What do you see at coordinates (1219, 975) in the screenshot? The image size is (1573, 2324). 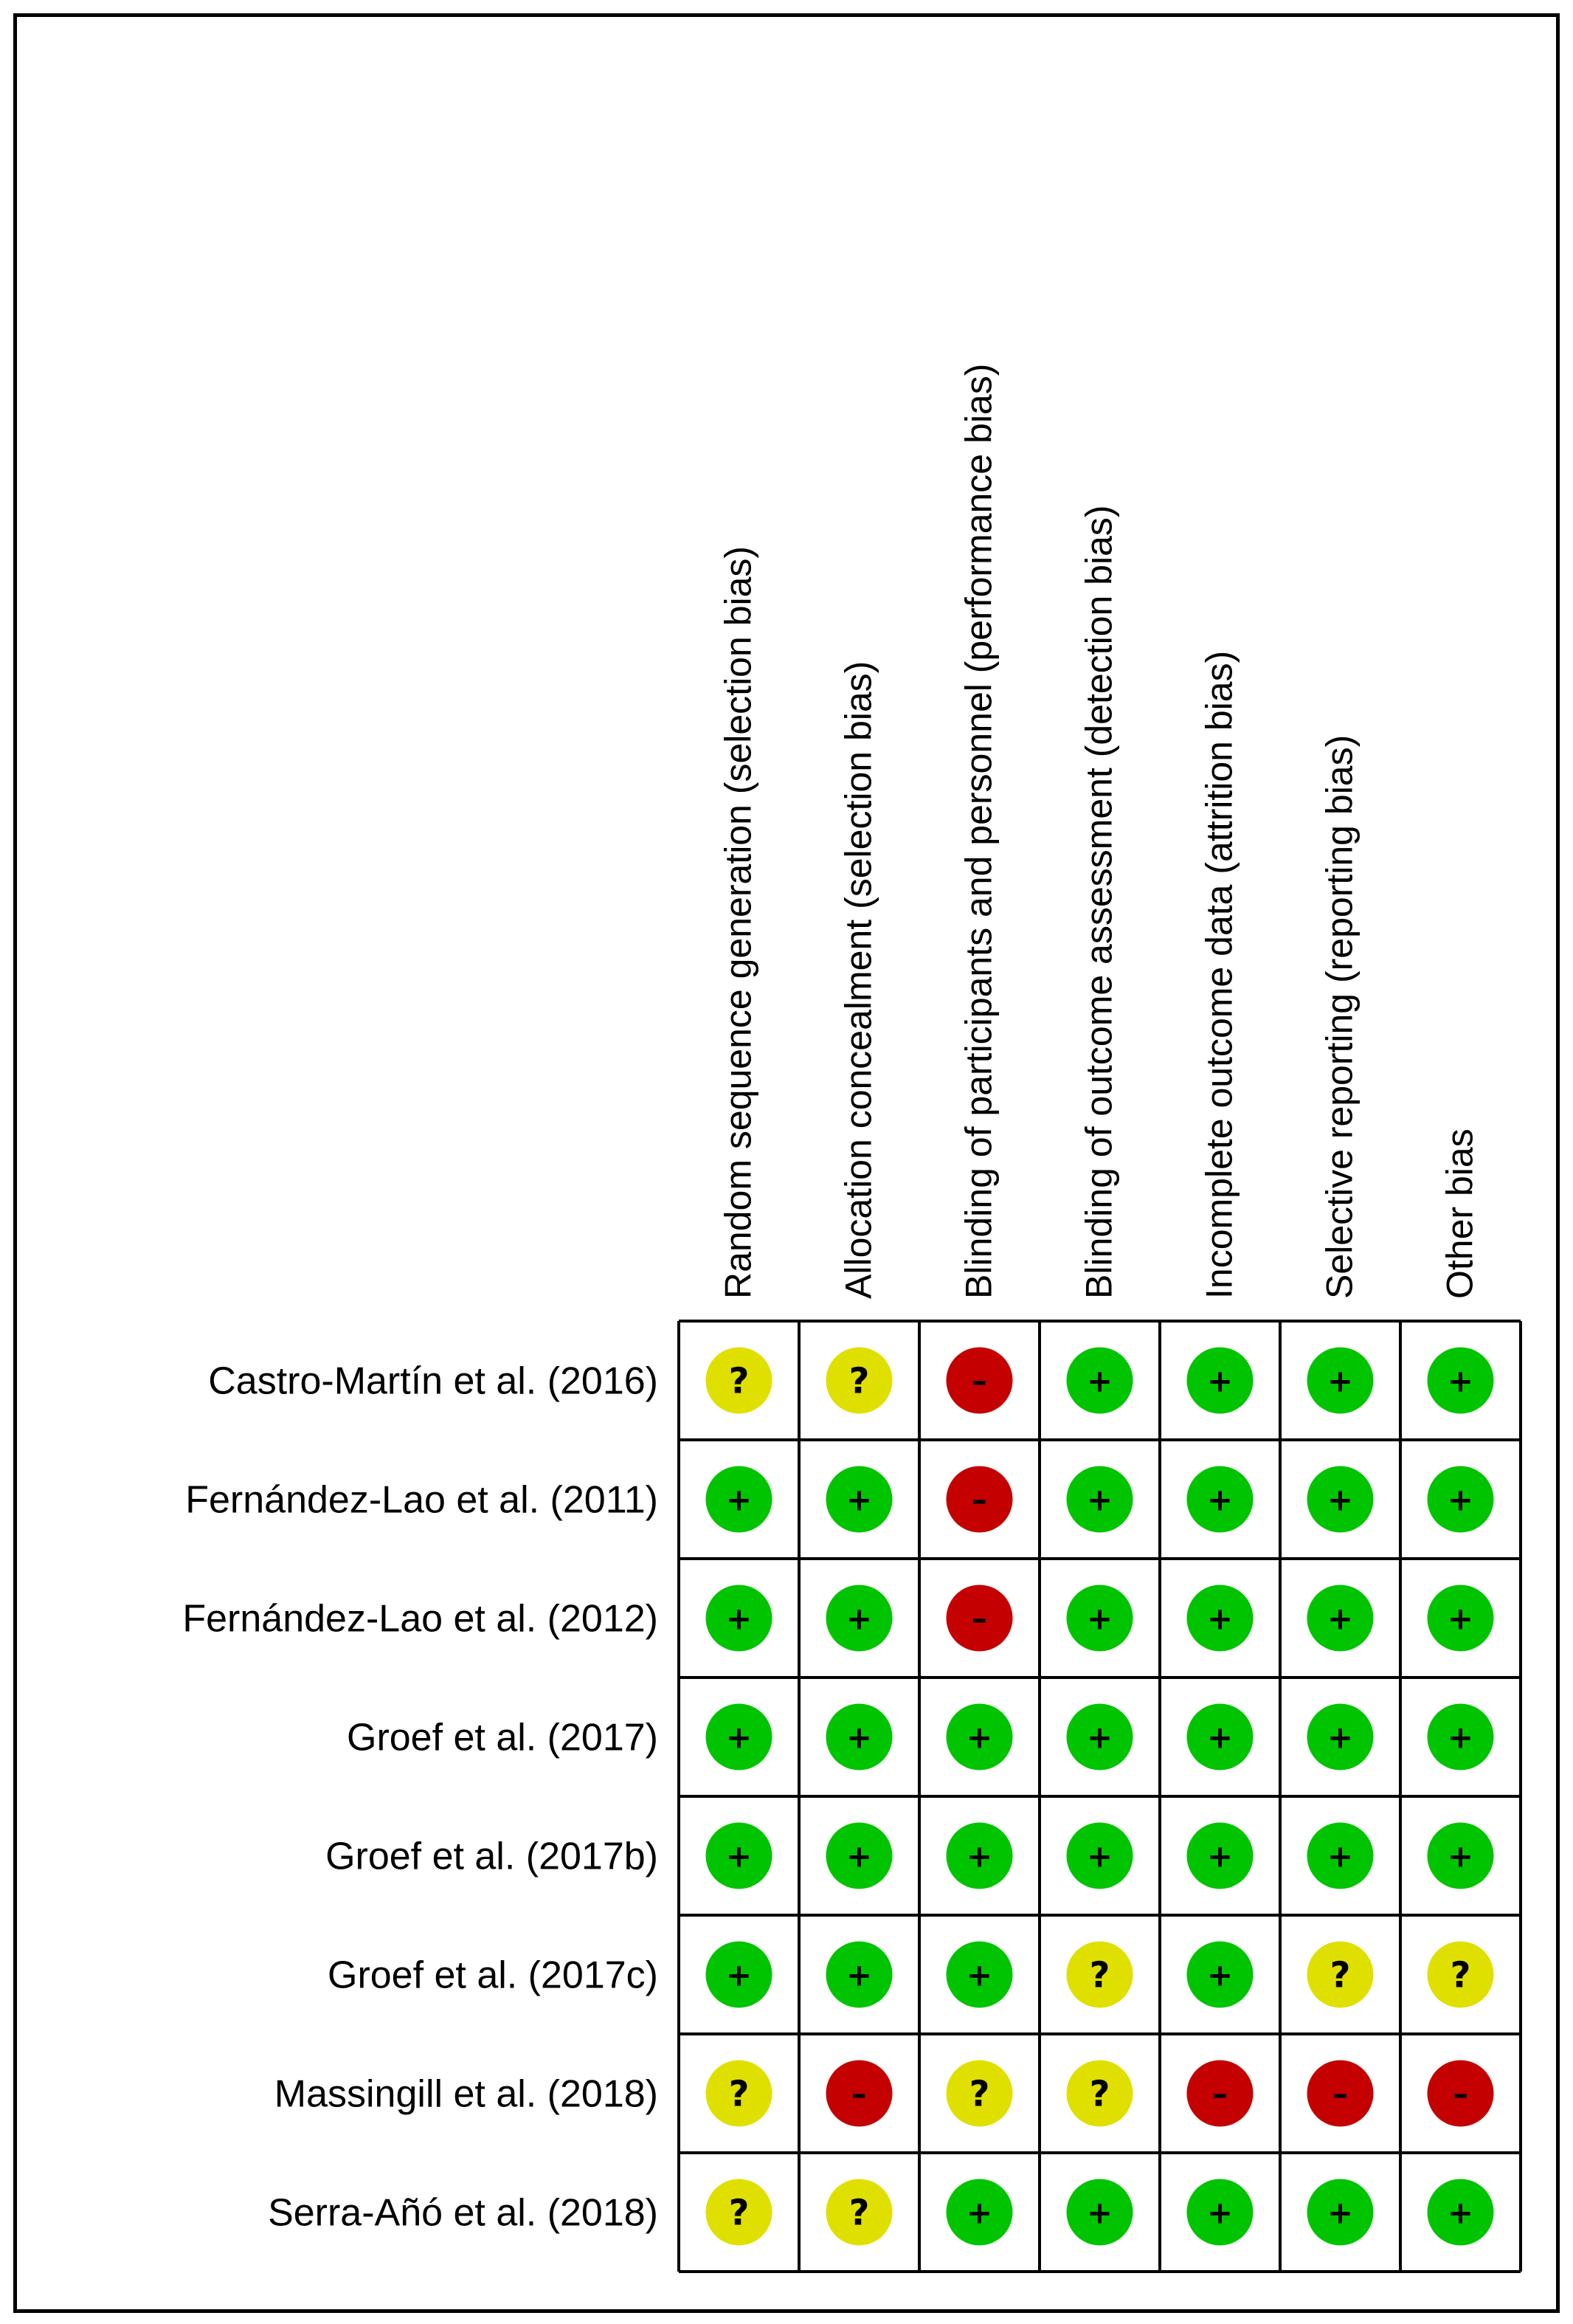 I see `domain-header: Incomplete outcome data (attrition bias)` at bounding box center [1219, 975].